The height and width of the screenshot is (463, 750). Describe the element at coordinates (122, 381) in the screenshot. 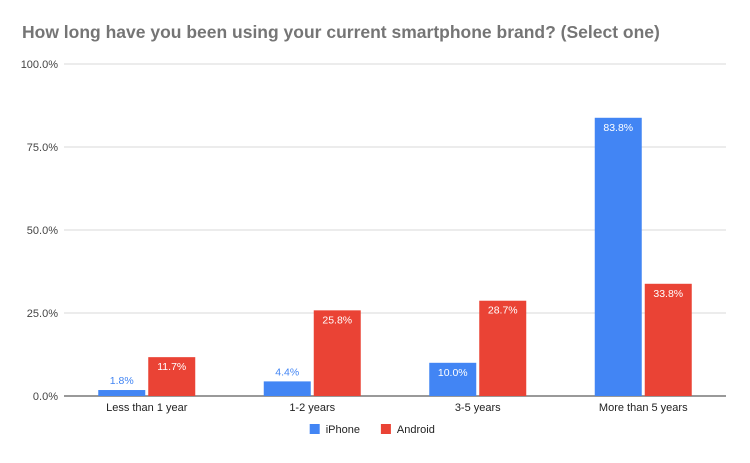

I see `data-label: 1.8%` at that location.